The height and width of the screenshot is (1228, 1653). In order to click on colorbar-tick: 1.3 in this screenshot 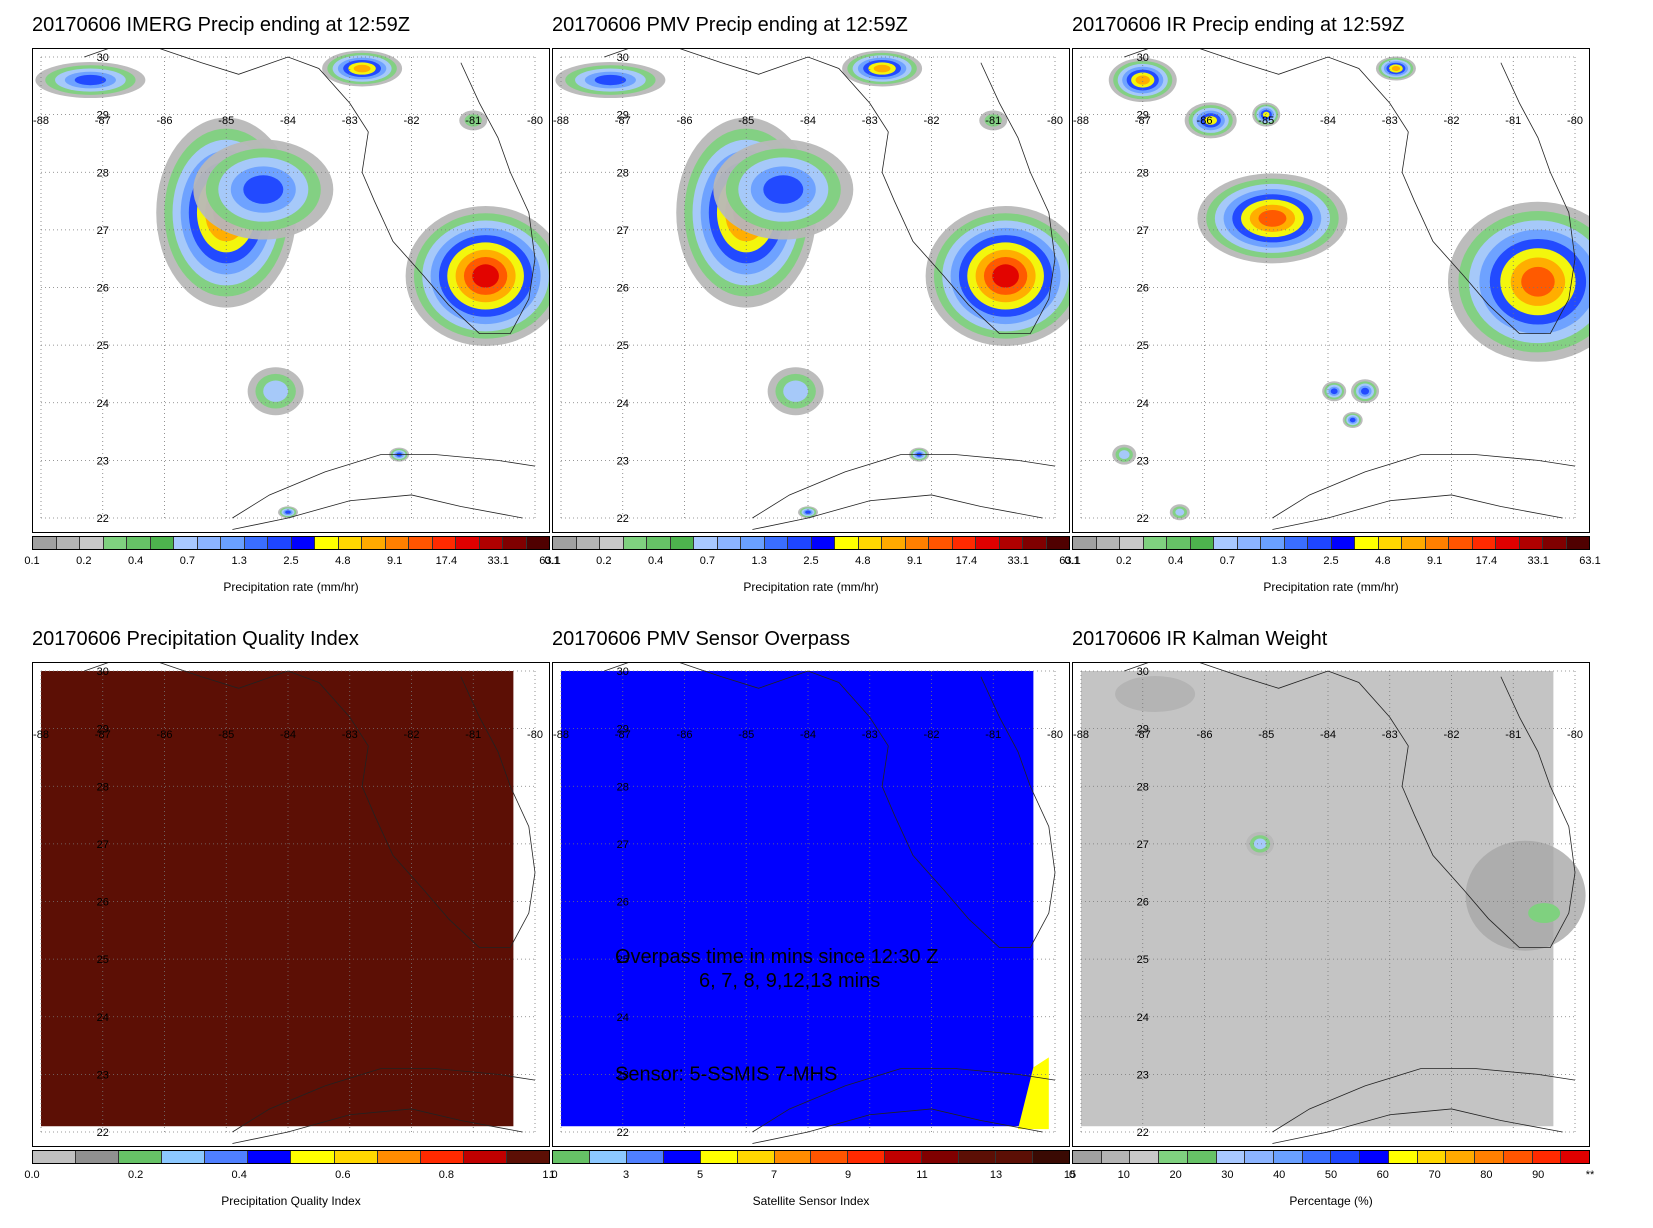, I will do `click(1279, 561)`.